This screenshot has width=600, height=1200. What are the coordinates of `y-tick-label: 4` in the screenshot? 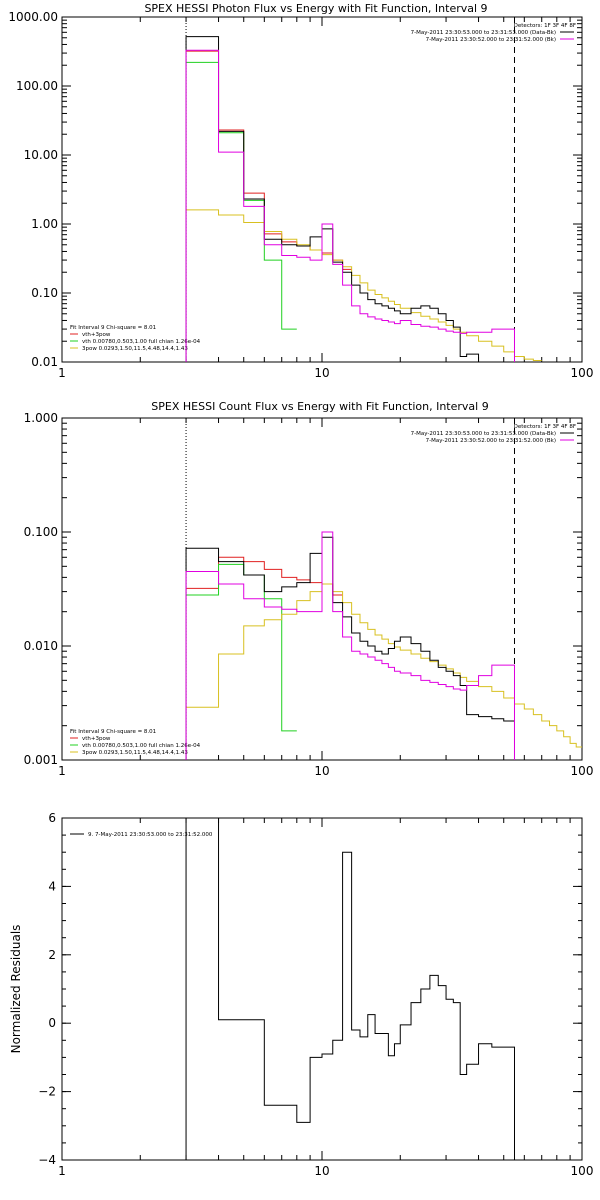 It's located at (52, 886).